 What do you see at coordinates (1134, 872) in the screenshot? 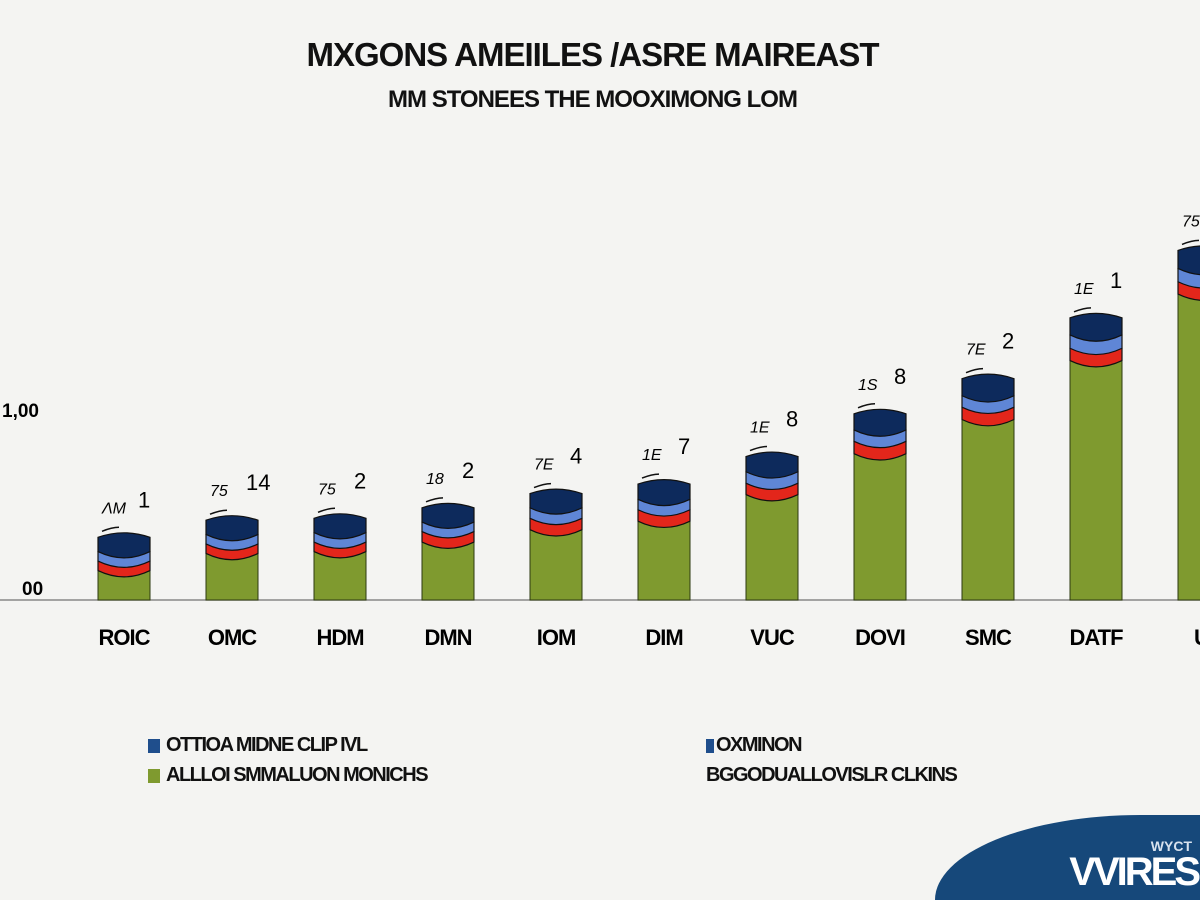
I see `logo-text: VVIRES` at bounding box center [1134, 872].